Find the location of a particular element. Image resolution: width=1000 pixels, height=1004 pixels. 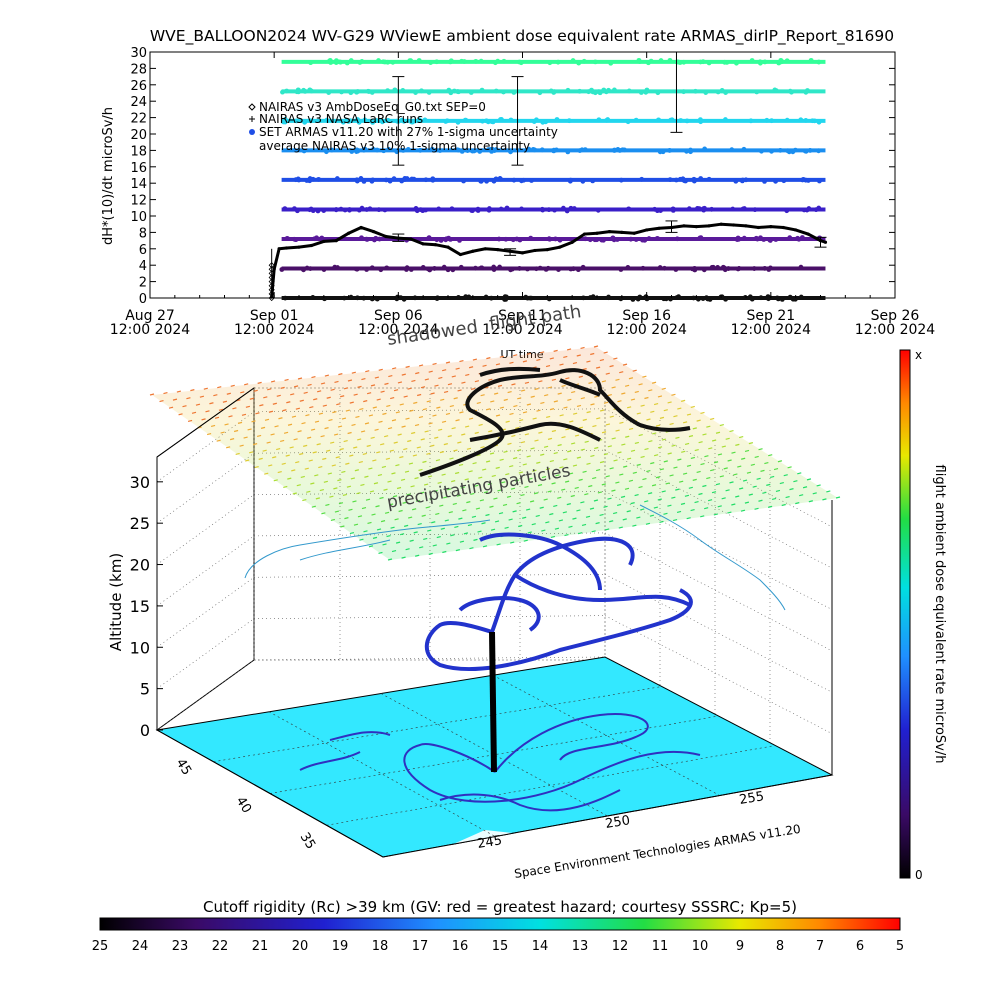

rigidity-tick-label: 20 is located at coordinates (300, 946).